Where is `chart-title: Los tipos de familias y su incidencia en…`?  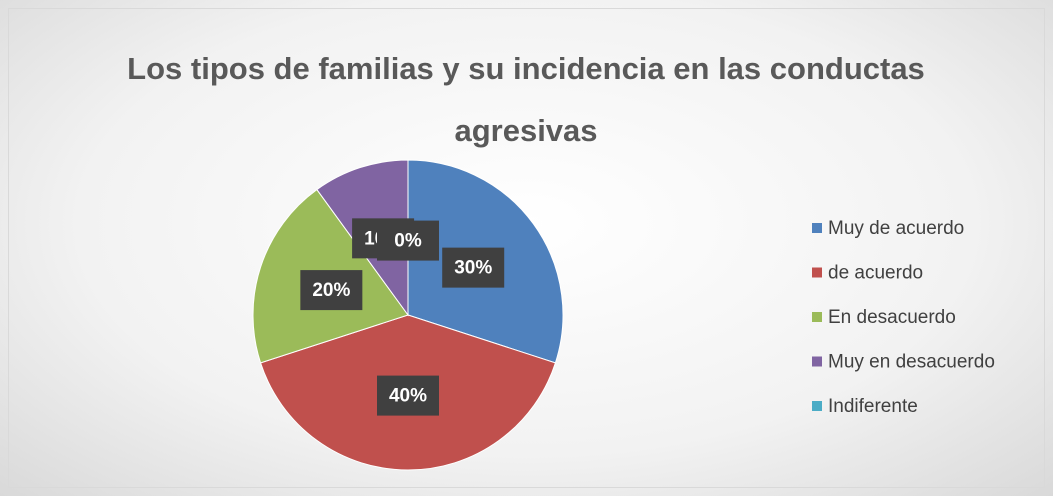 chart-title: Los tipos de familias y su incidencia en… is located at coordinates (526, 99).